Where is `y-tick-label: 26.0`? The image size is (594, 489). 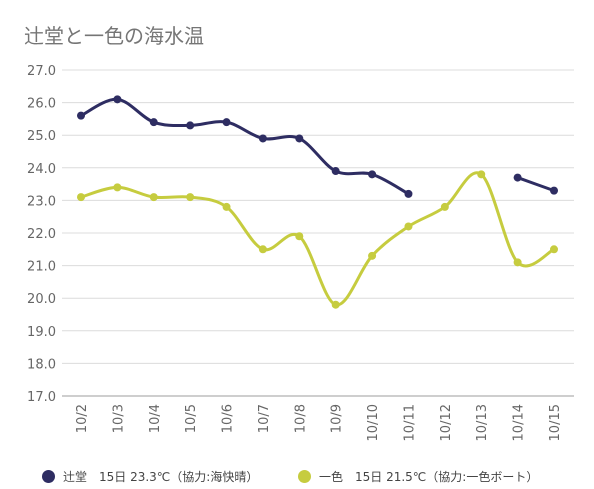 y-tick-label: 26.0 is located at coordinates (41, 104).